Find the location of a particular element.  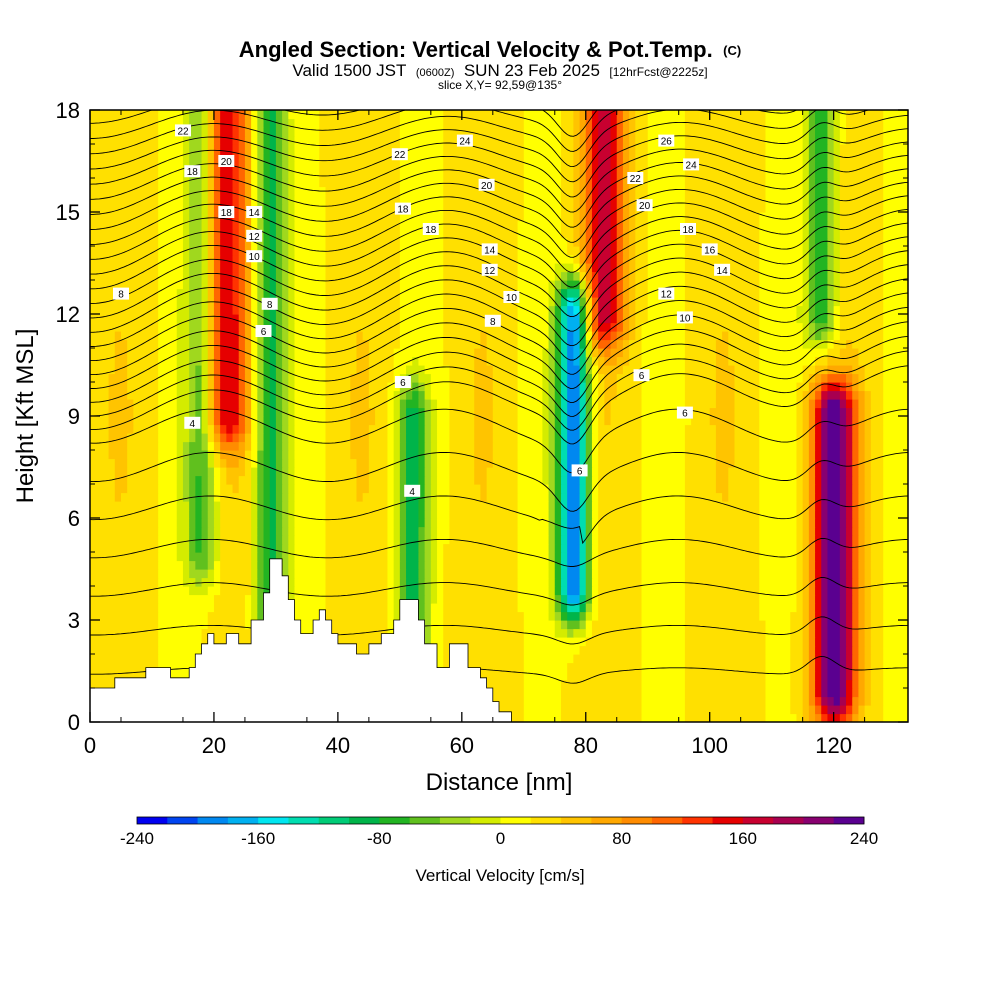

x-tick-label: 100 is located at coordinates (709, 745).